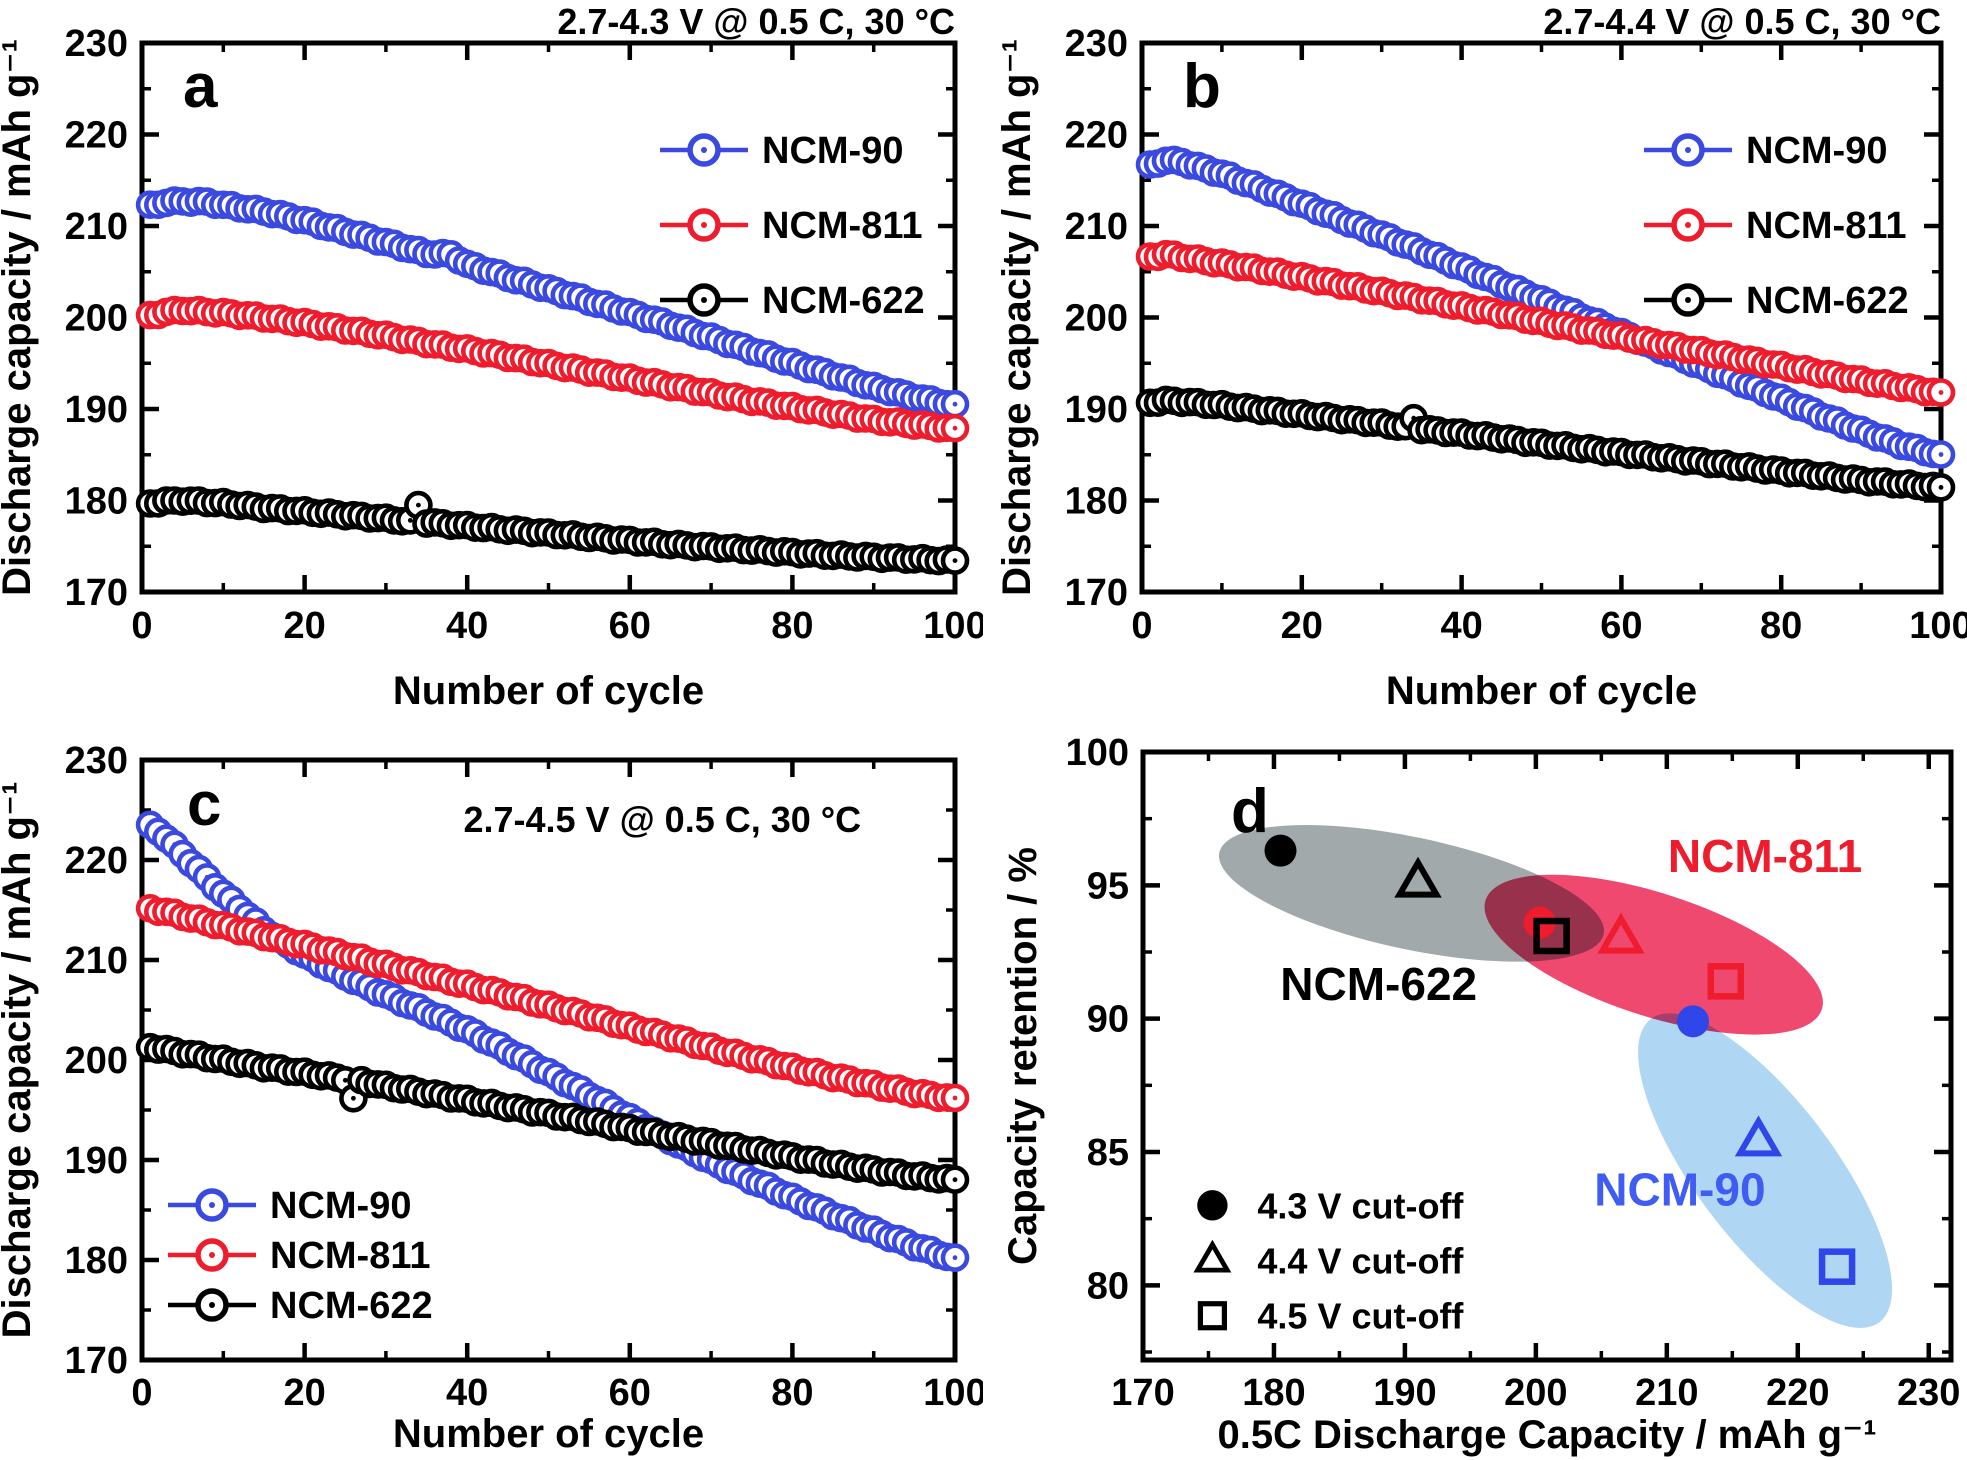  I want to click on legend-label: NCM-622, so click(843, 301).